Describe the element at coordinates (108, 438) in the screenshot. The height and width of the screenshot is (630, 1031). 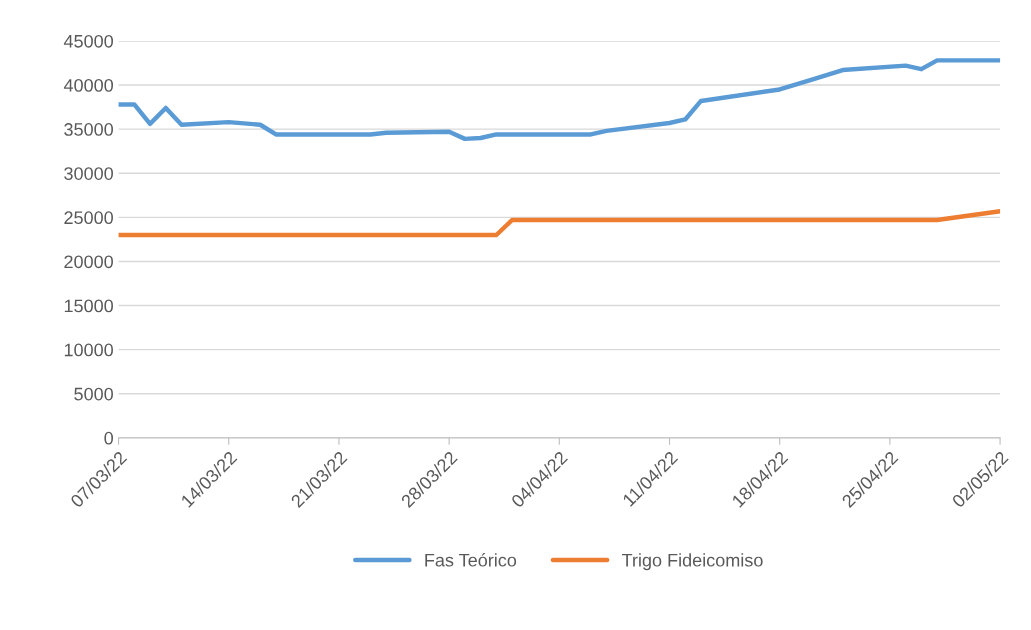
I see `y-tick-label: 0` at that location.